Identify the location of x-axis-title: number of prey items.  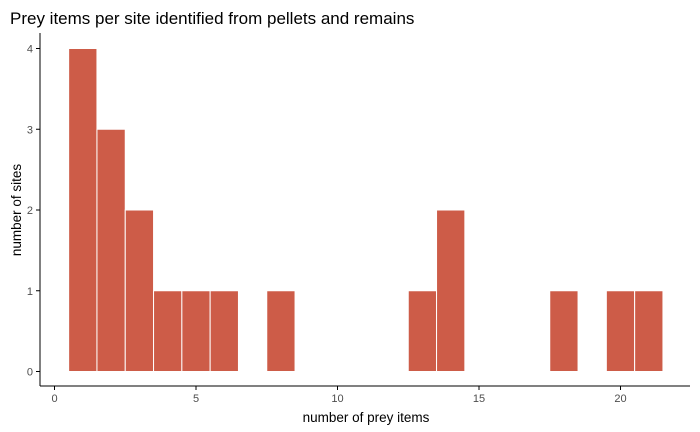
(366, 417).